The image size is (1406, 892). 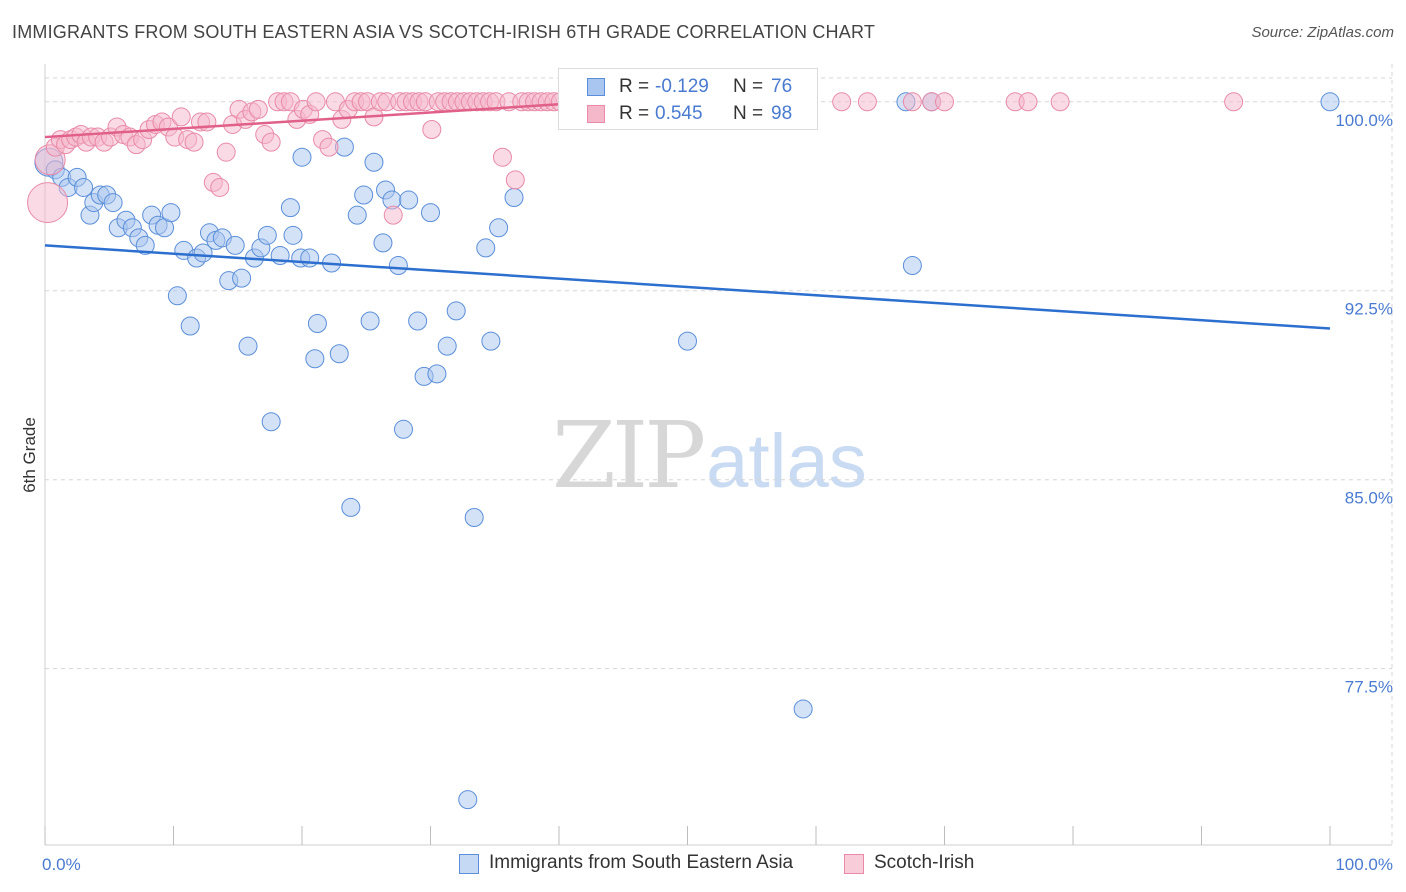 What do you see at coordinates (682, 86) in the screenshot?
I see `legend-r-value: -0.129` at bounding box center [682, 86].